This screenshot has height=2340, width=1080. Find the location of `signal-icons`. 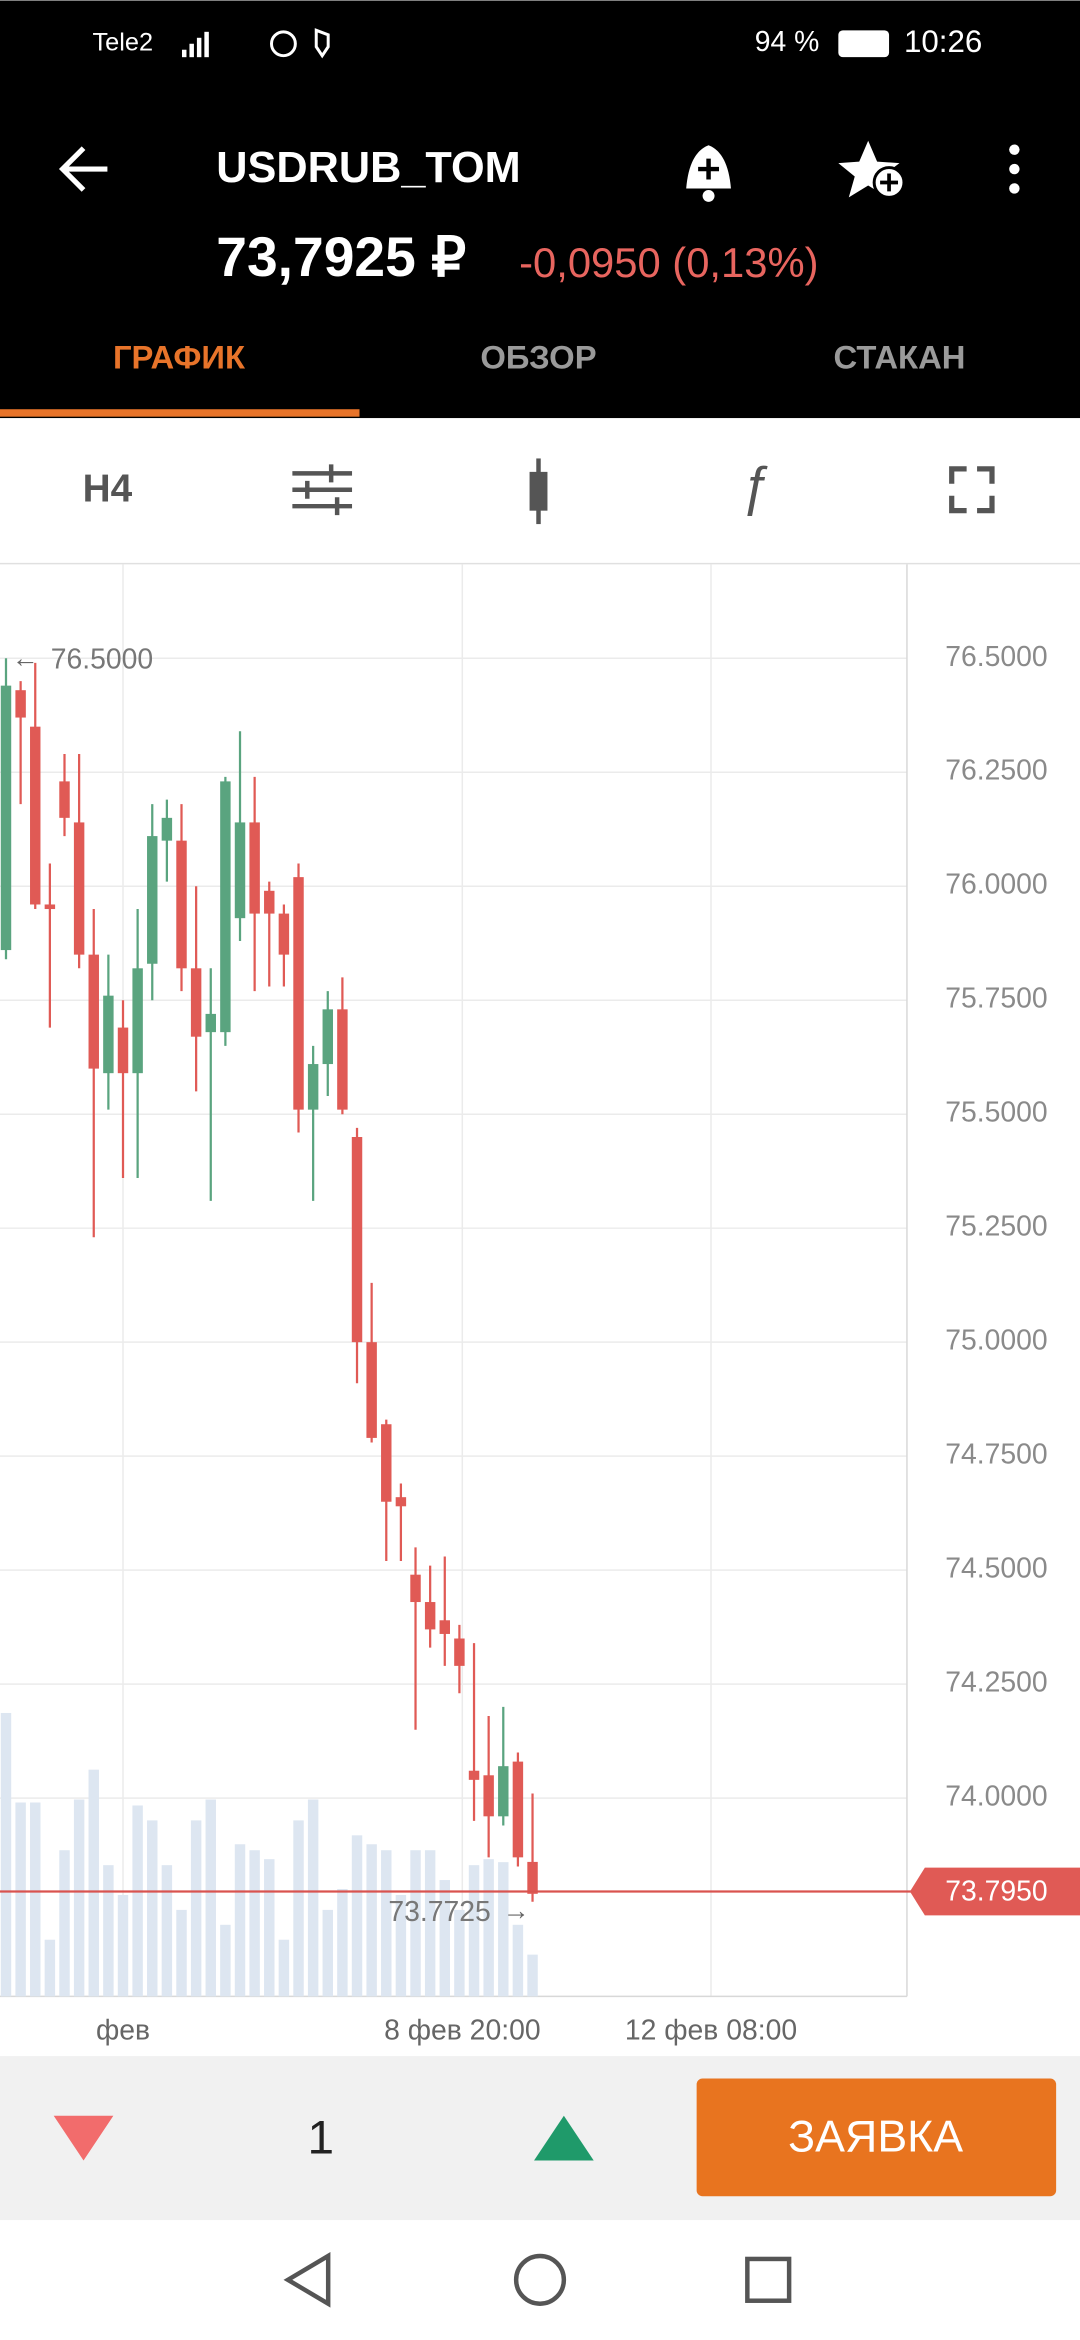

signal-icons is located at coordinates (255, 43).